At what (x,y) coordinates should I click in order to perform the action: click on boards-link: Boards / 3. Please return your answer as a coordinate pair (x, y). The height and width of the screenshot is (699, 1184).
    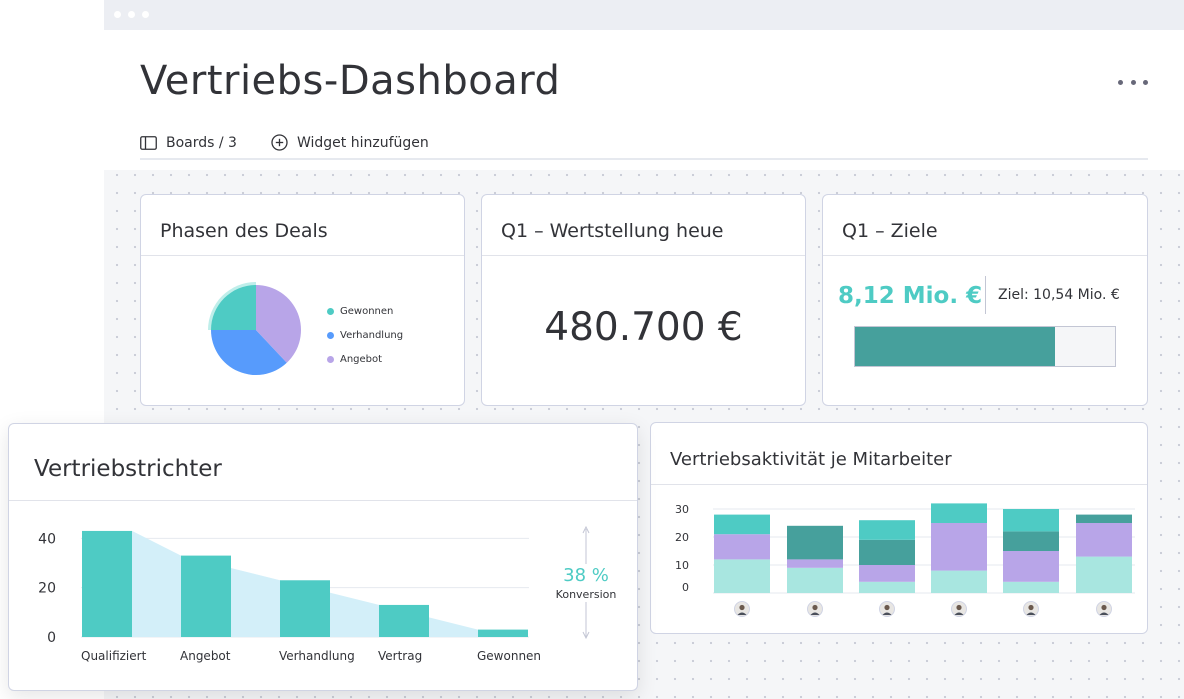
    Looking at the image, I should click on (188, 143).